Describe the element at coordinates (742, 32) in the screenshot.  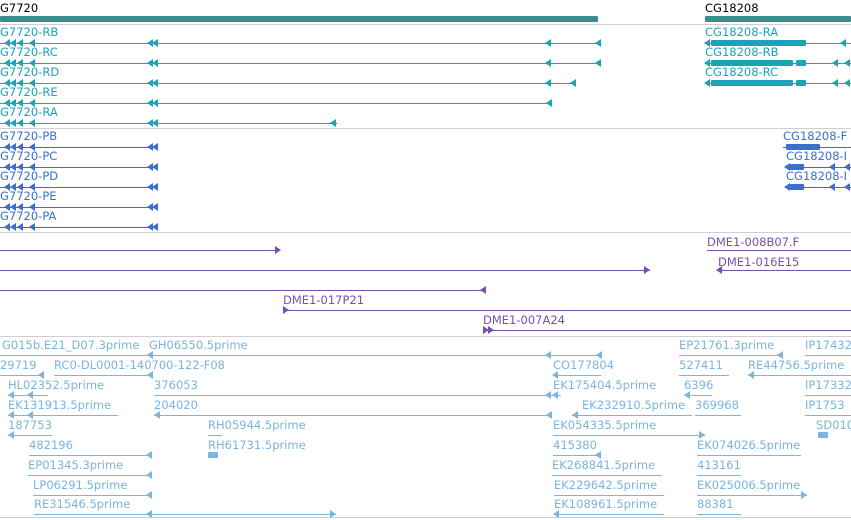
I see `transcript-label: CG18208-RA` at that location.